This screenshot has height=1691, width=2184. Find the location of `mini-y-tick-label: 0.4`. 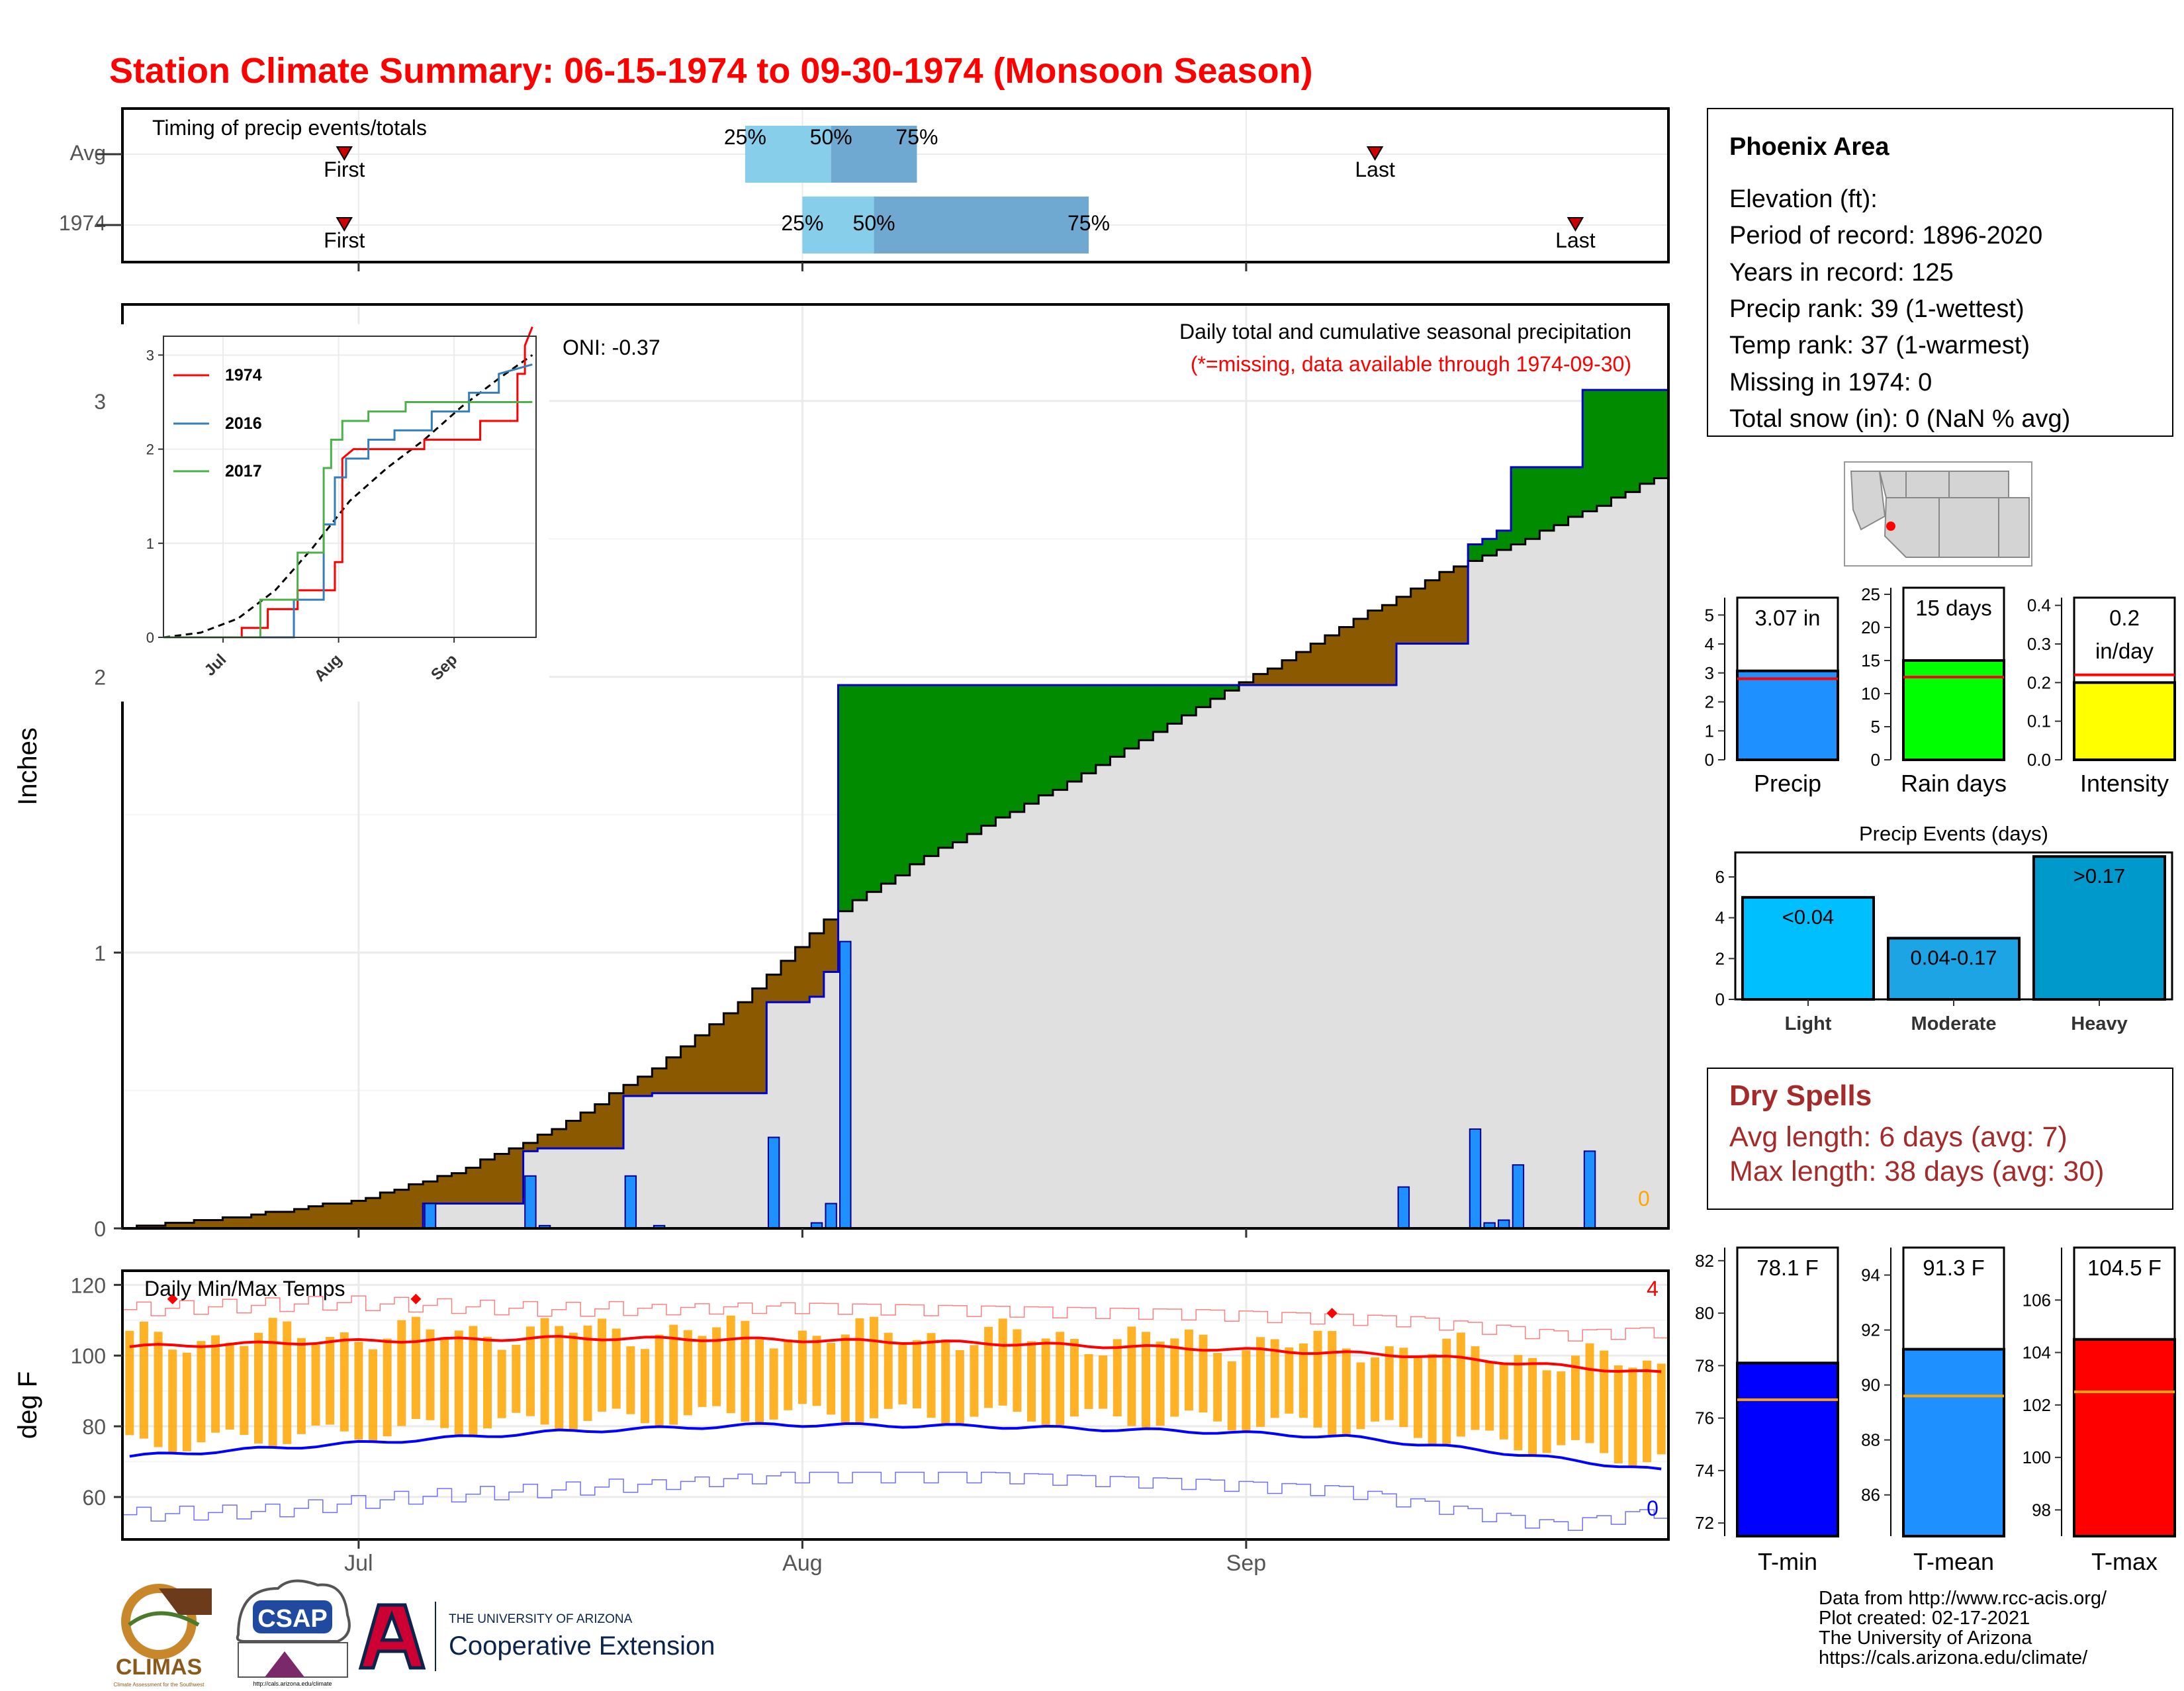

mini-y-tick-label: 0.4 is located at coordinates (2039, 606).